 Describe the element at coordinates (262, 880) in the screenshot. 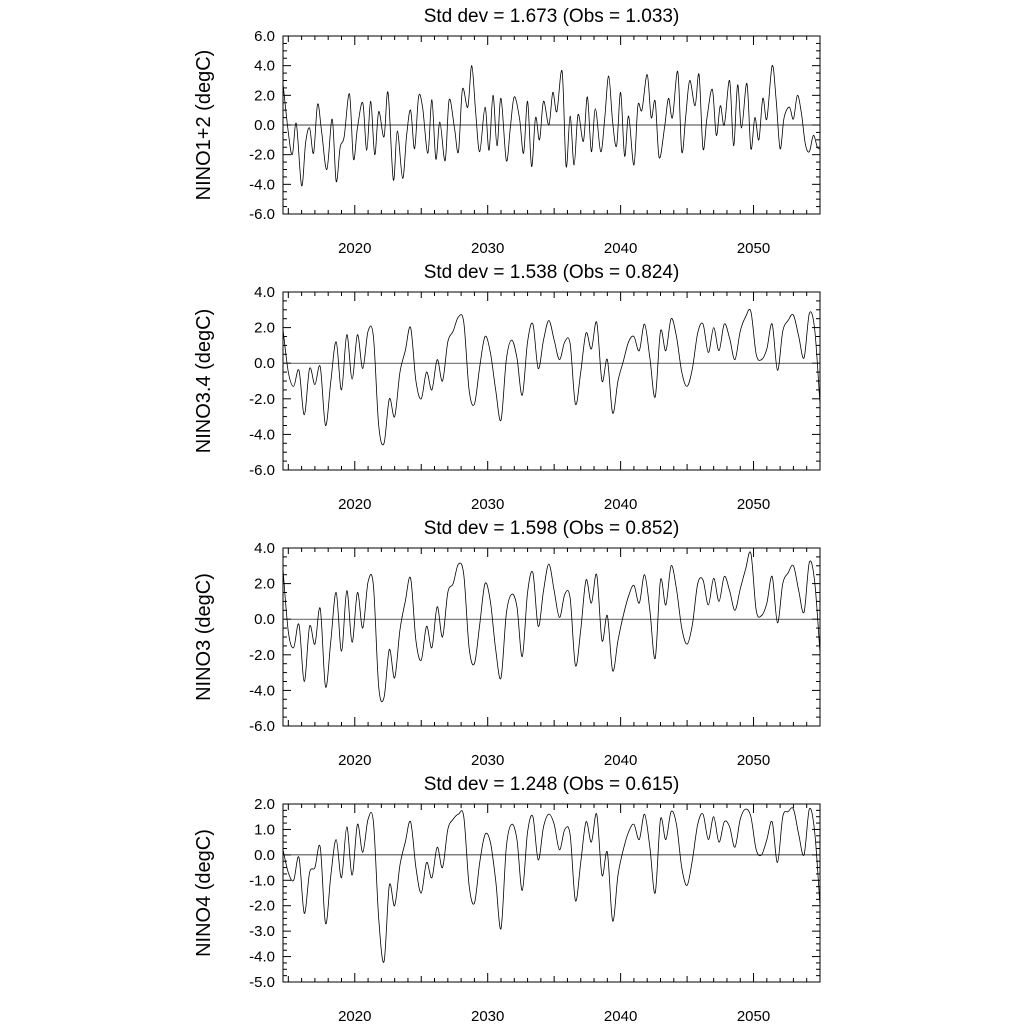

I see `y-tick-label: -1.0` at that location.